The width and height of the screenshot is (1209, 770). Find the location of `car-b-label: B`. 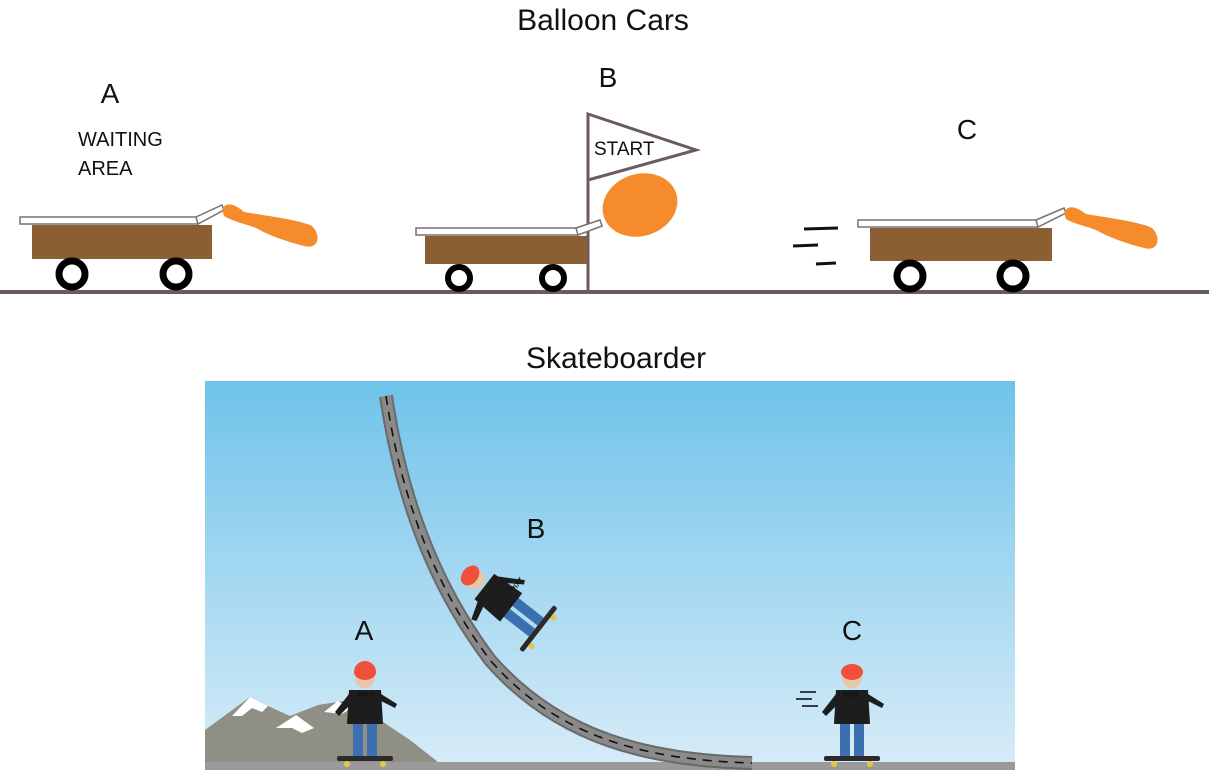

car-b-label: B is located at coordinates (608, 77).